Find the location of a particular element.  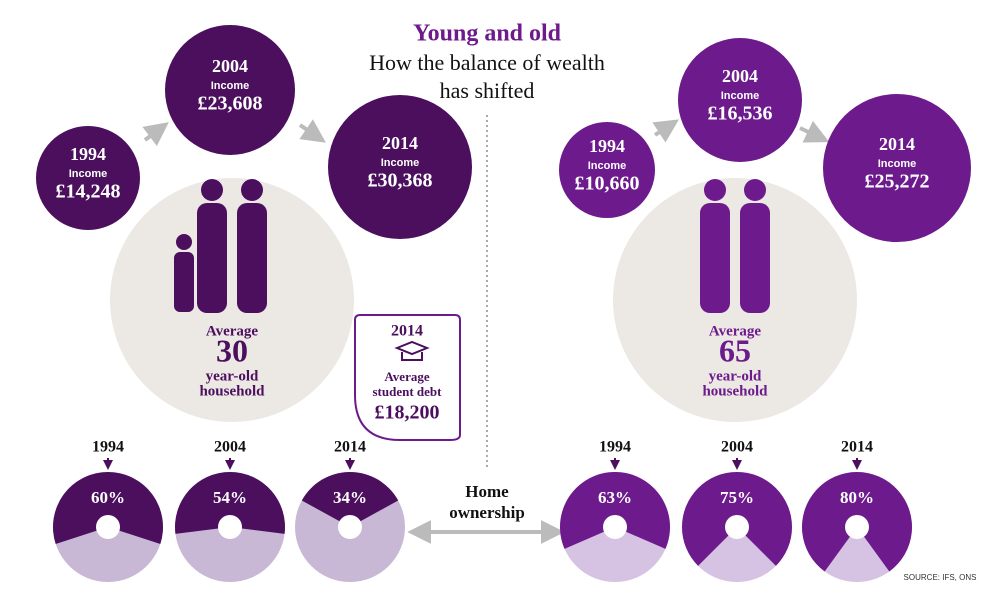

income-amount: £16,536 is located at coordinates (740, 114).